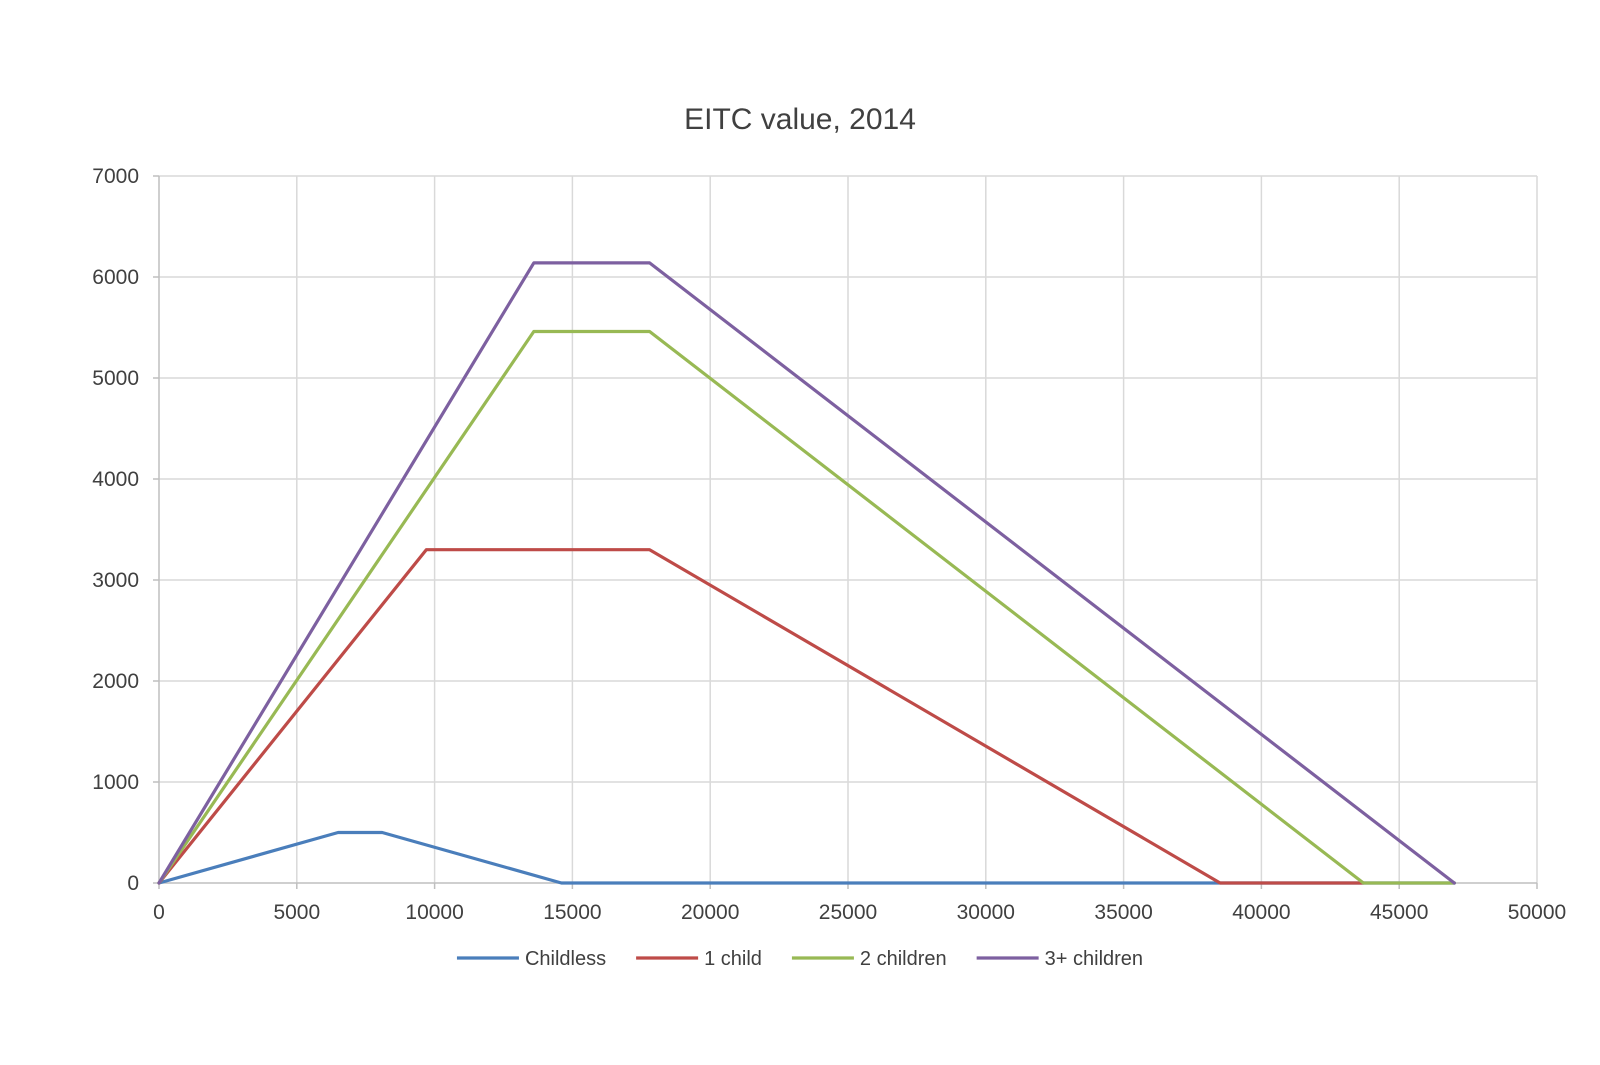  Describe the element at coordinates (1399, 912) in the screenshot. I see `x-tick-label: 45000` at that location.